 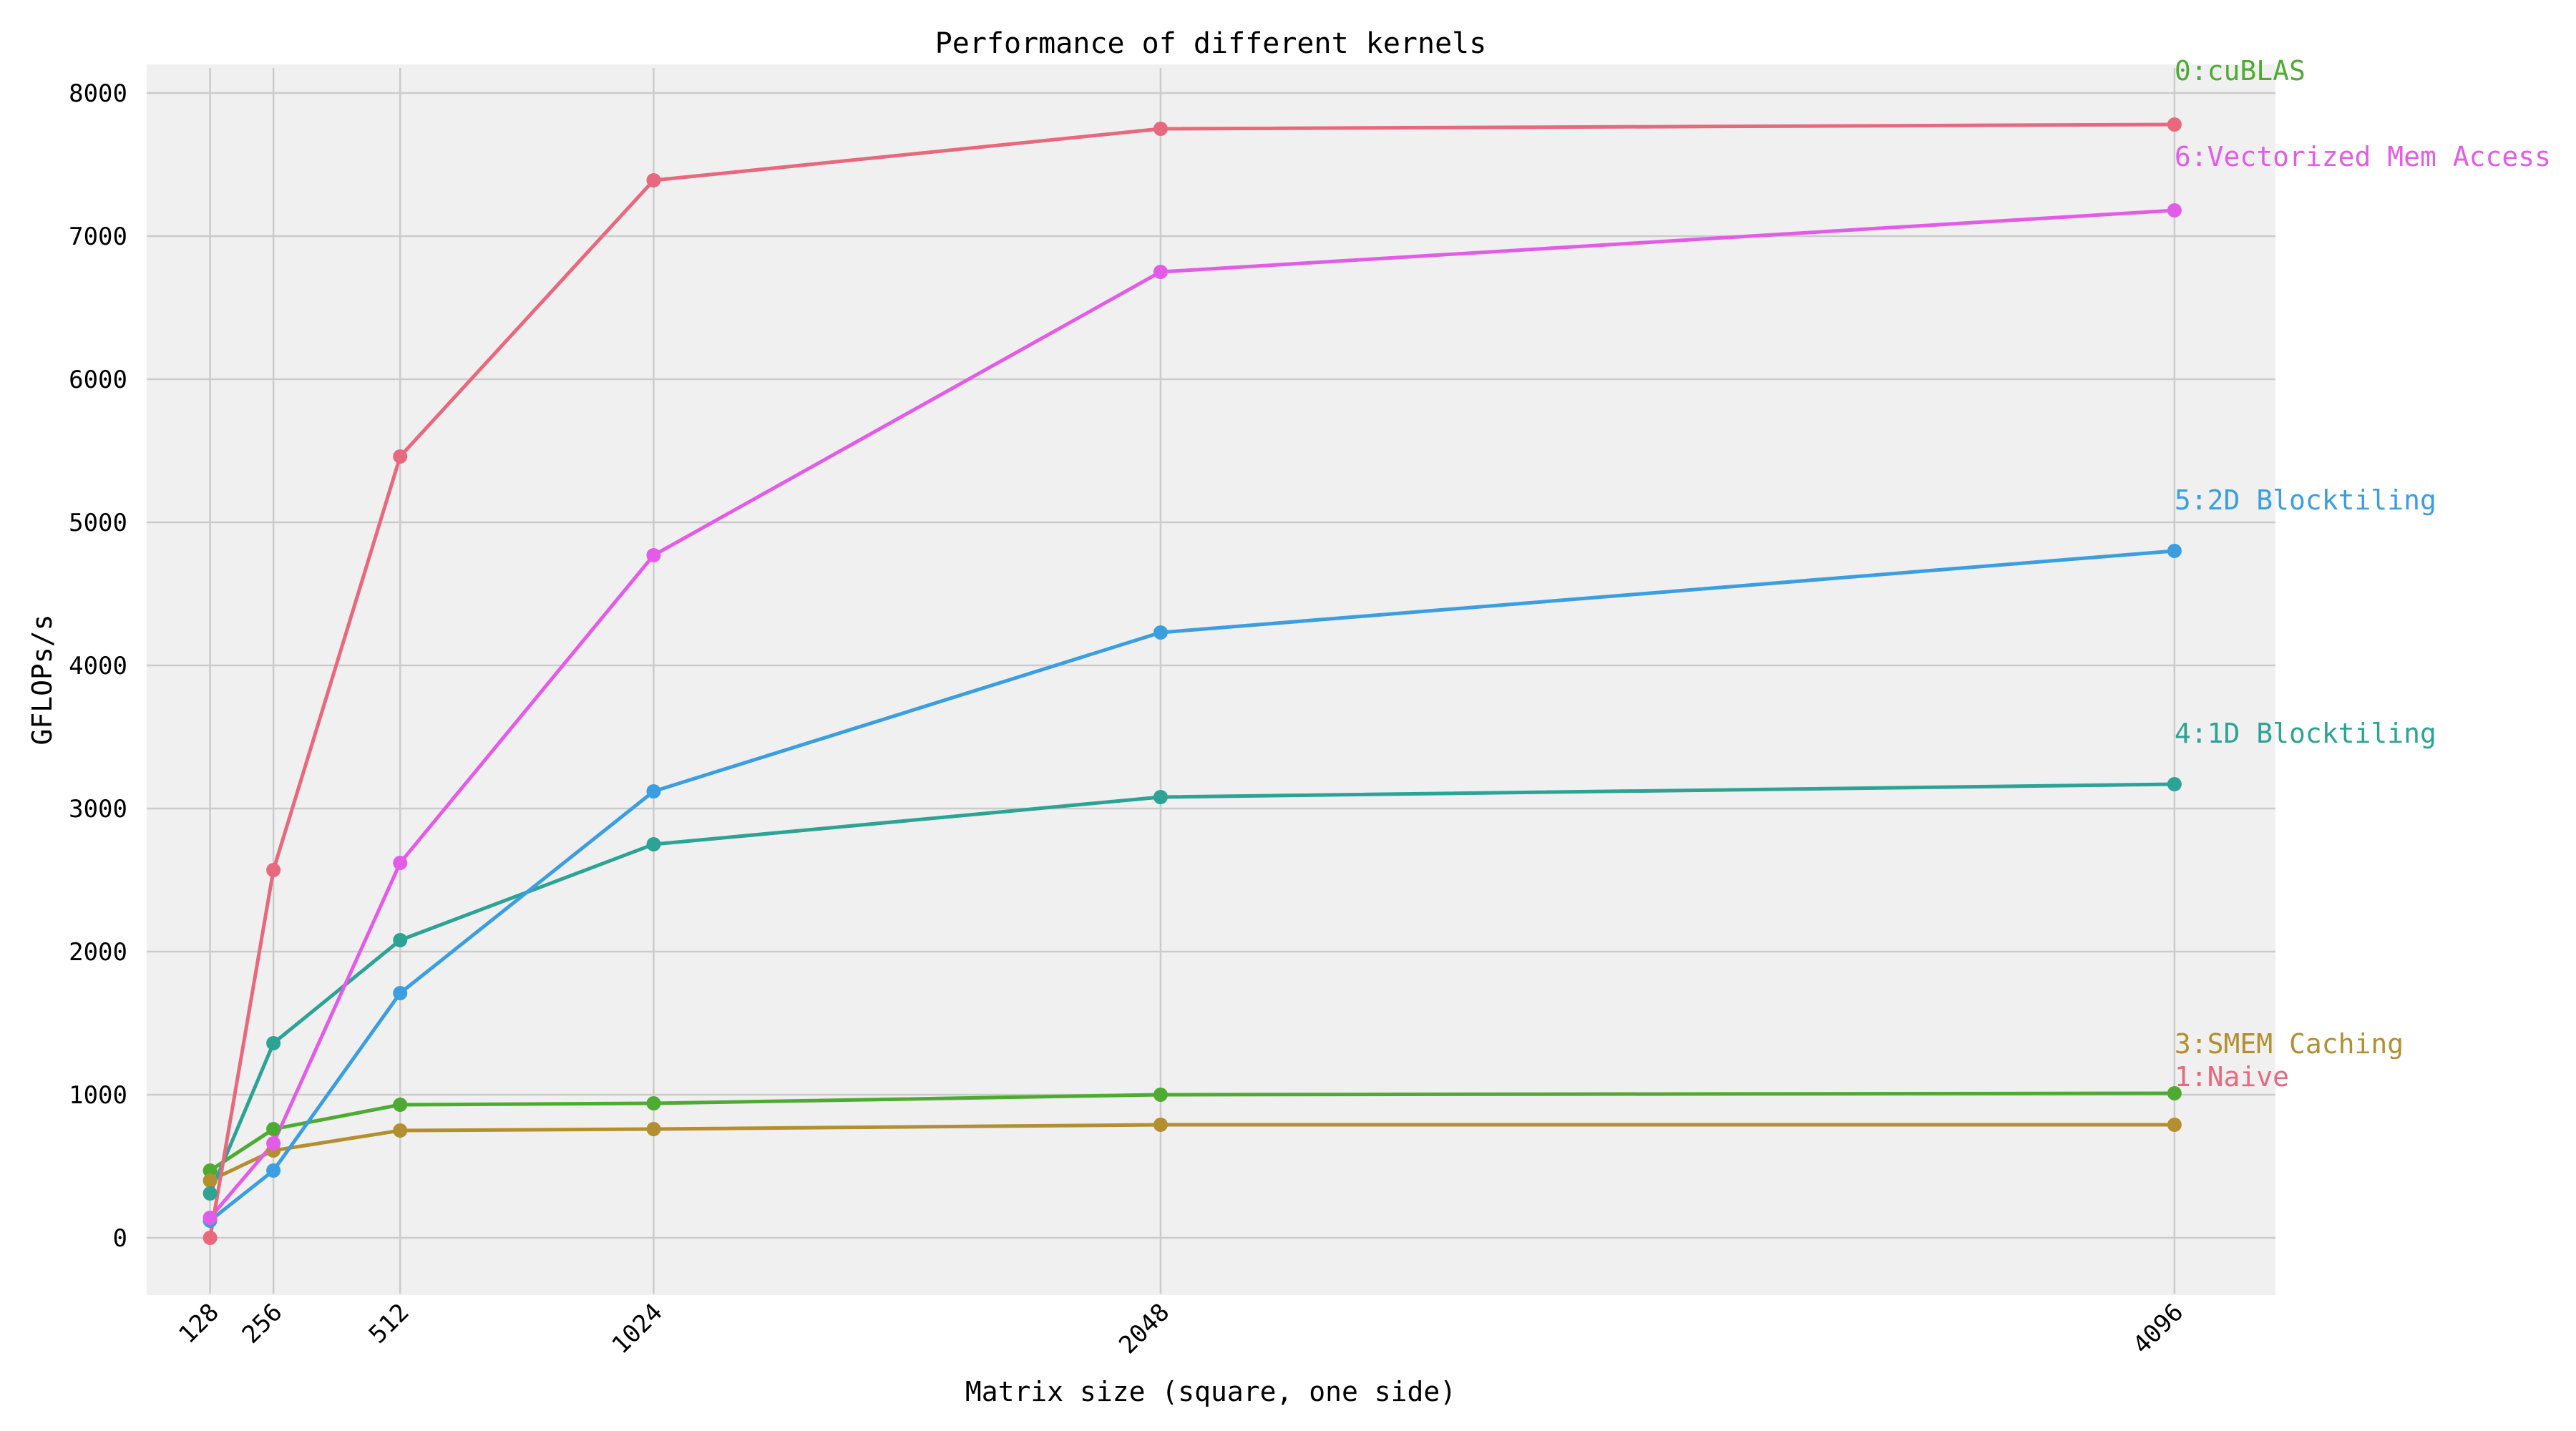 What do you see at coordinates (98, 380) in the screenshot?
I see `y-tick-label: 6000` at bounding box center [98, 380].